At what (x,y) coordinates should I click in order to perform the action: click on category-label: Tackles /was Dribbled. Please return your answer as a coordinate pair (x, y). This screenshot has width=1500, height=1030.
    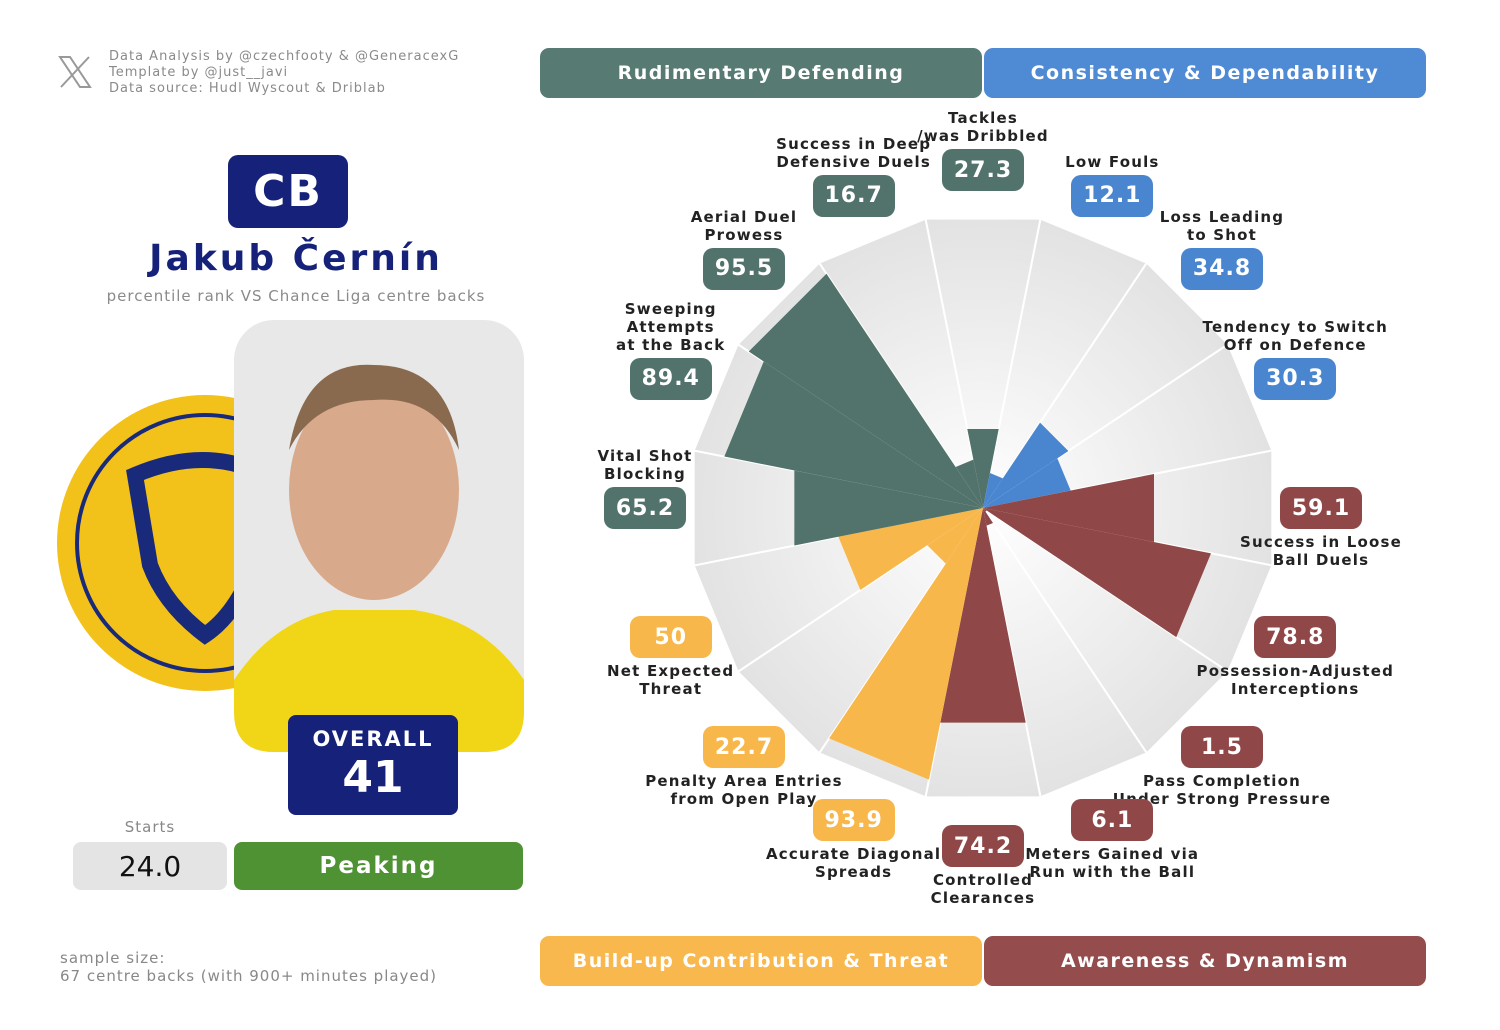
    Looking at the image, I should click on (983, 127).